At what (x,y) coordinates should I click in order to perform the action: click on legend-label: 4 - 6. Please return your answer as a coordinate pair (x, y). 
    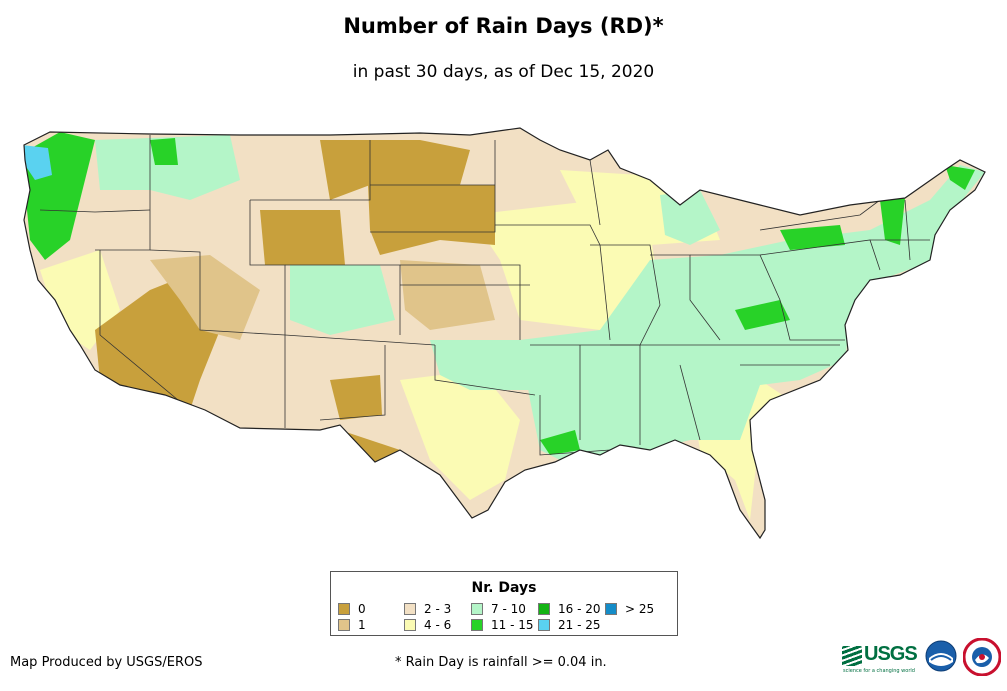
    Looking at the image, I should click on (438, 625).